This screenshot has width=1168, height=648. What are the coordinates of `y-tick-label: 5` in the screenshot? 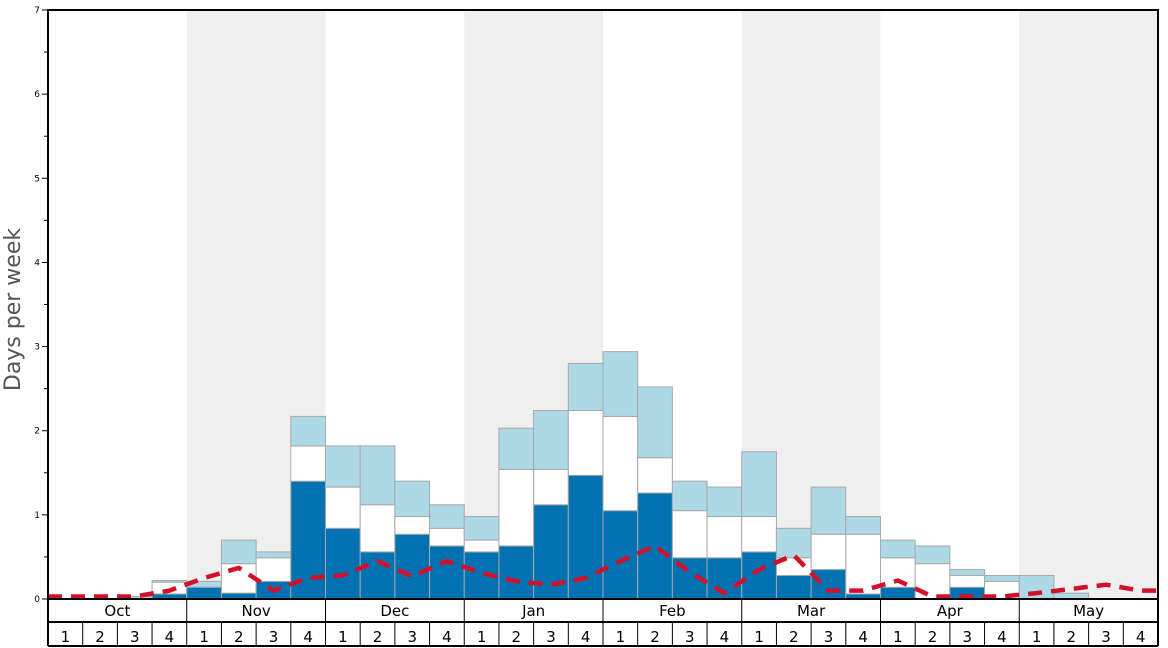 It's located at (37, 179).